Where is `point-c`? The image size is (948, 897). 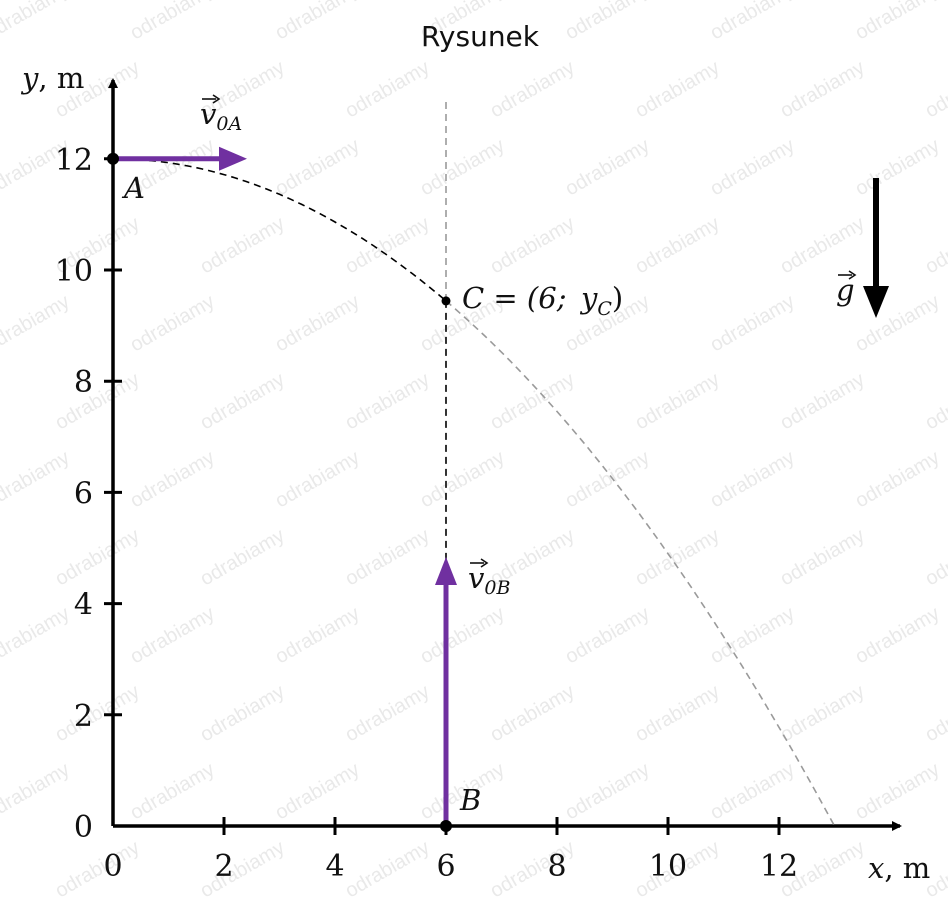
point-c is located at coordinates (446, 301).